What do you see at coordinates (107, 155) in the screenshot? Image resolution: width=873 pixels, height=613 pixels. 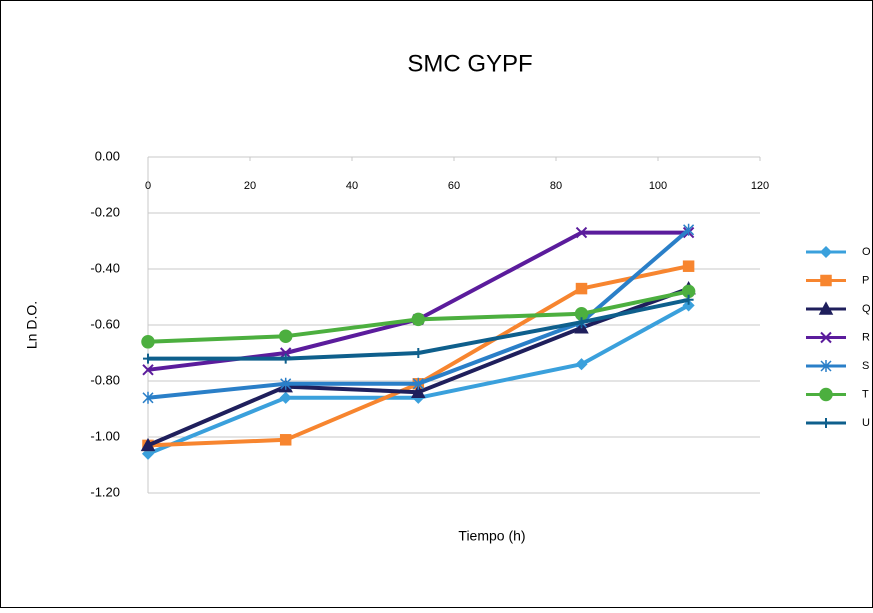 I see `y-tick-label: 0.00` at bounding box center [107, 155].